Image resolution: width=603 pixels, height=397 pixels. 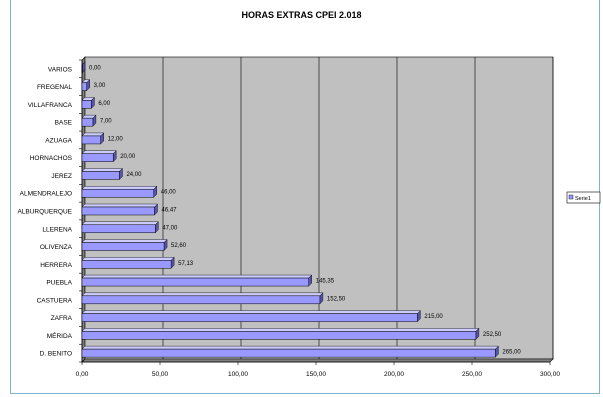 I want to click on category-label: ALMENDRALEJO, so click(x=46, y=194).